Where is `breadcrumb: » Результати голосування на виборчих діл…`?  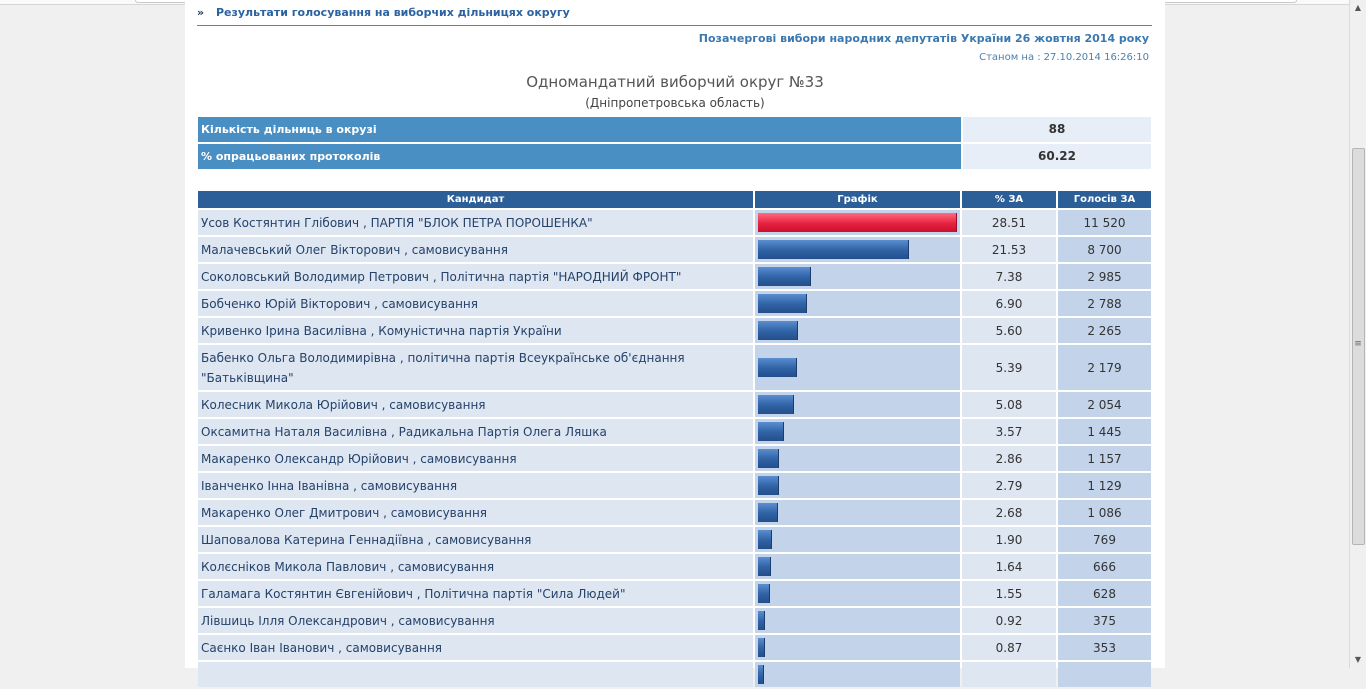 breadcrumb: » Результати голосування на виборчих діл… is located at coordinates (674, 16).